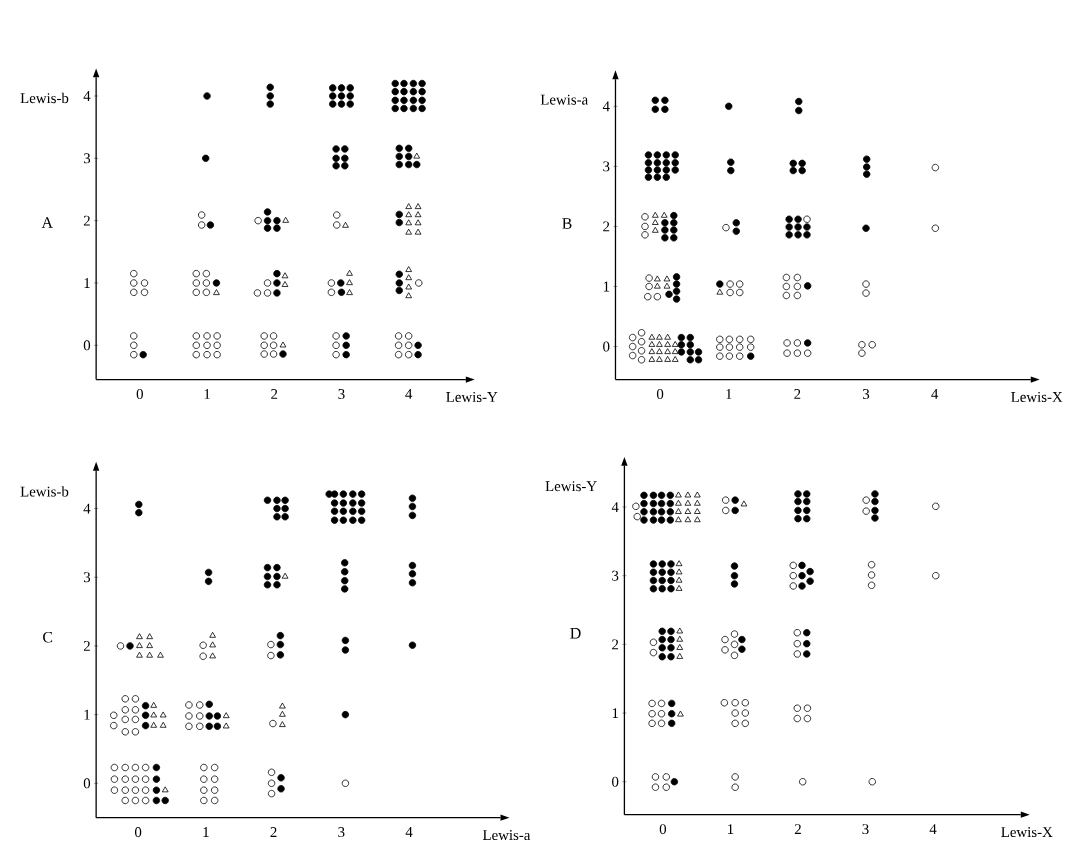 Image resolution: width=1066 pixels, height=848 pixels. Describe the element at coordinates (567, 223) in the screenshot. I see `text: B` at that location.